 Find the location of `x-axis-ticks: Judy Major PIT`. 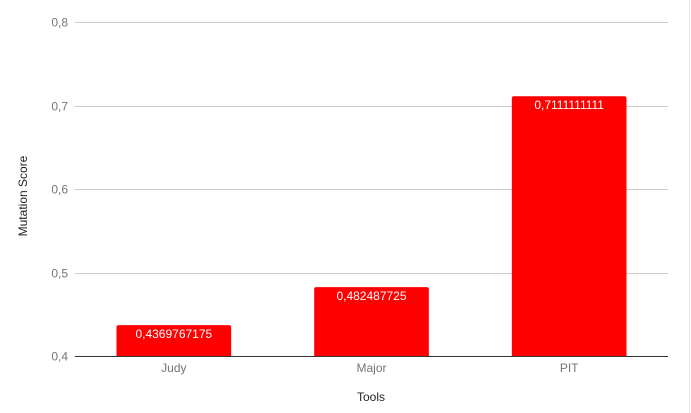

x-axis-ticks: Judy Major PIT is located at coordinates (370, 368).